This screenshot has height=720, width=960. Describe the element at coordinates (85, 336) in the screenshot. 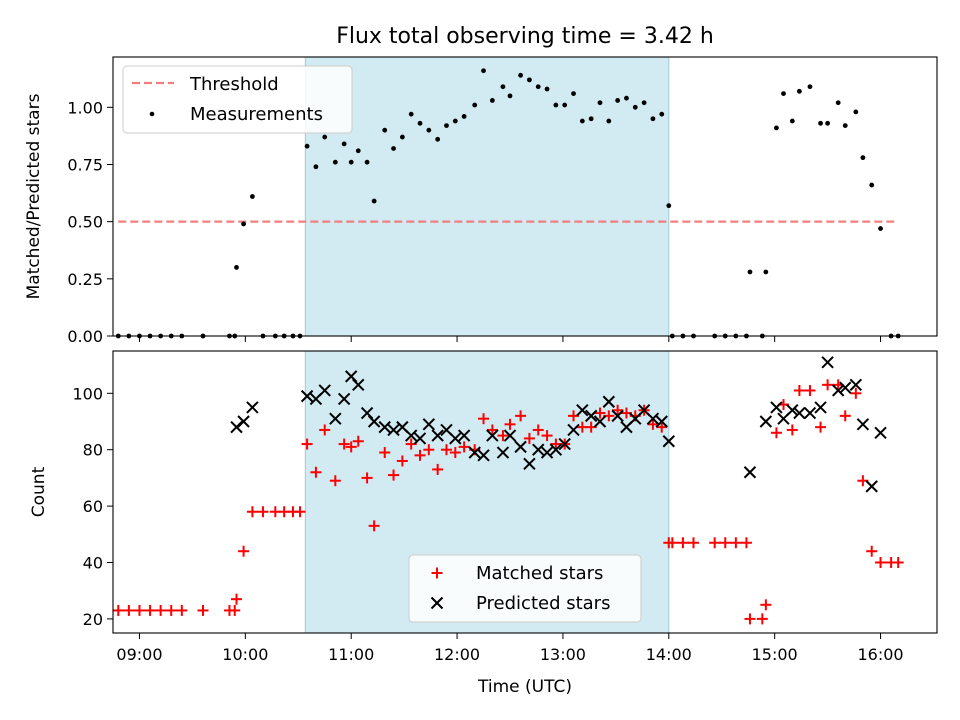

I see `top-y-tick-label: 0.00` at that location.